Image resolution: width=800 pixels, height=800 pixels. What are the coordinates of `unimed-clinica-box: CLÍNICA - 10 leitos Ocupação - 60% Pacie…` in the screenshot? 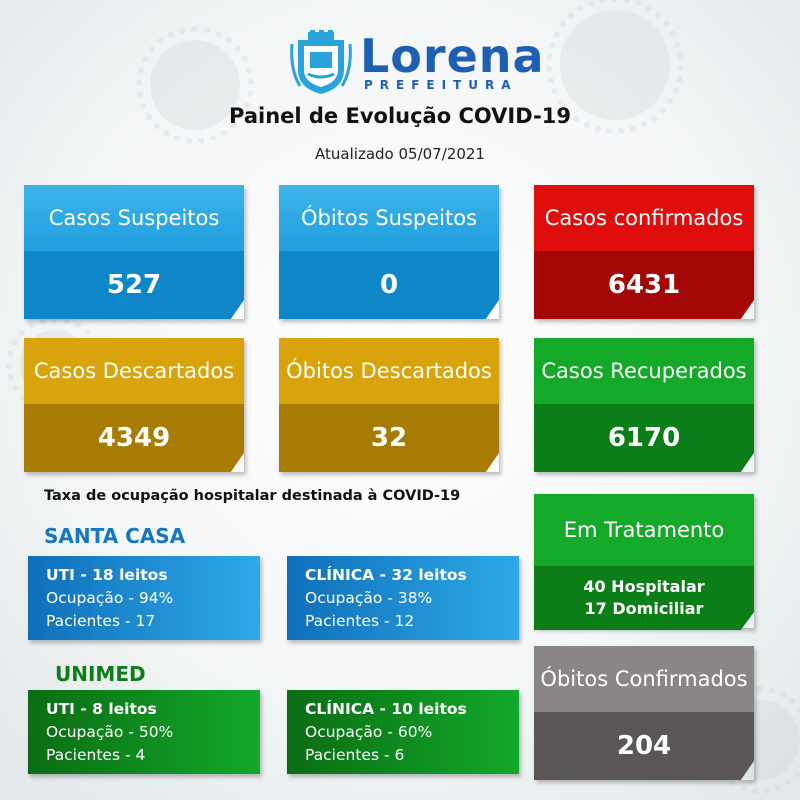 It's located at (403, 732).